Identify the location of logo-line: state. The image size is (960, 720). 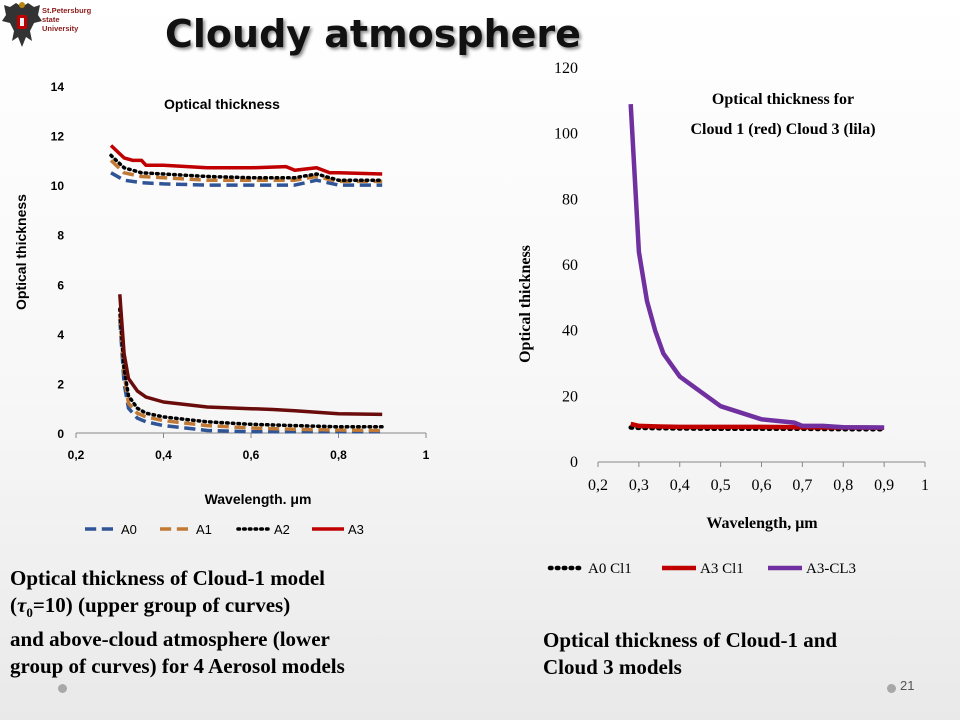
(51, 19).